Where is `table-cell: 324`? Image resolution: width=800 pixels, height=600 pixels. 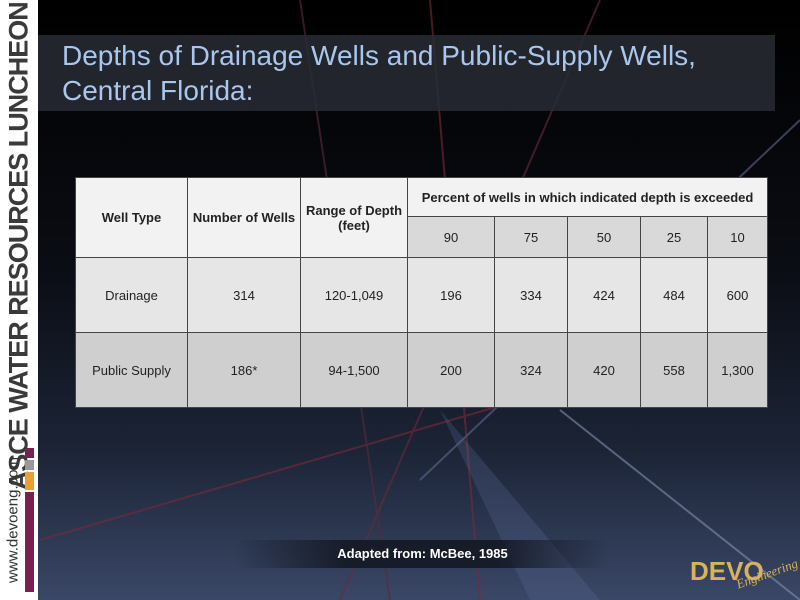 table-cell: 324 is located at coordinates (531, 370).